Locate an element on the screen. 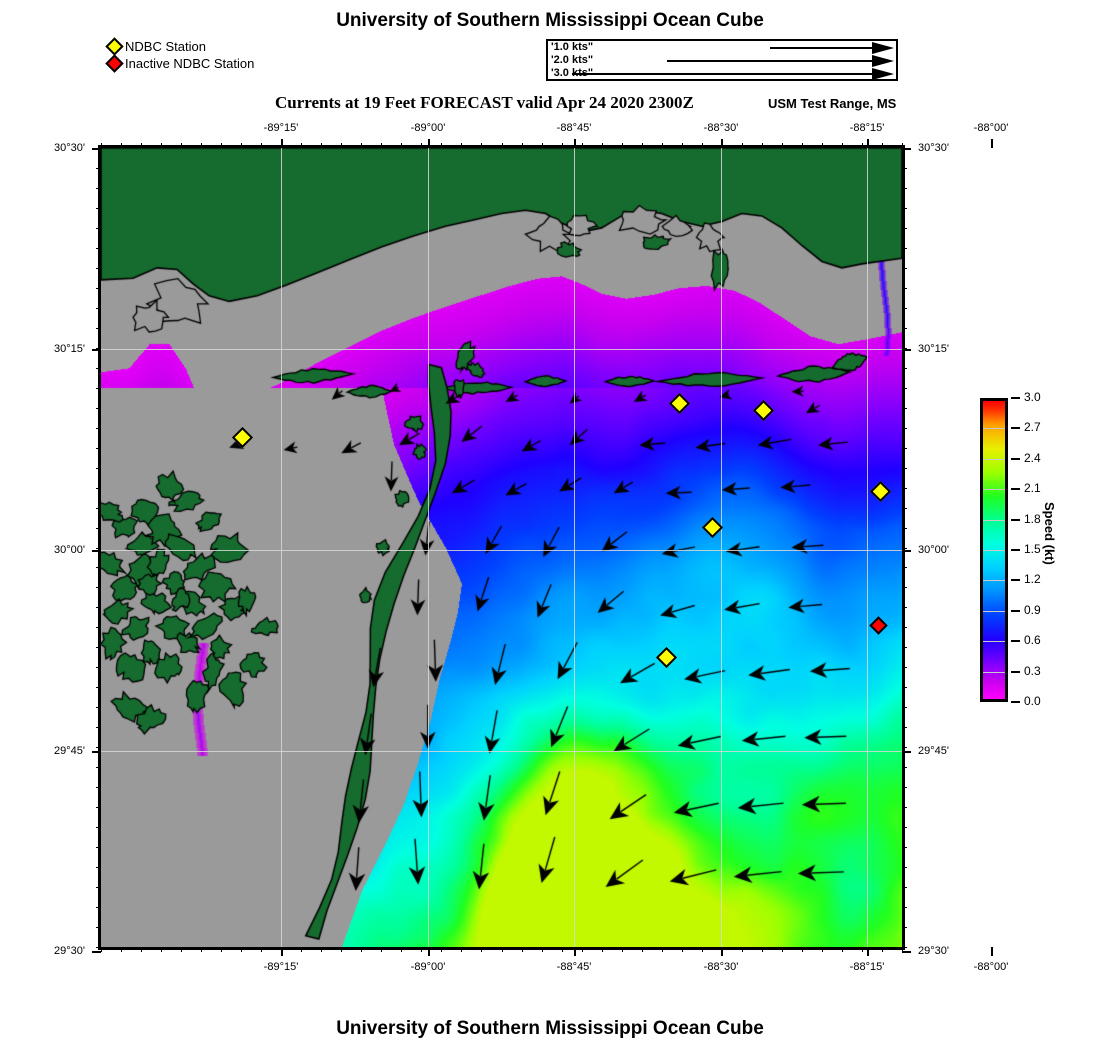  colorbar-title: Speed (kt) is located at coordinates (1049, 533).